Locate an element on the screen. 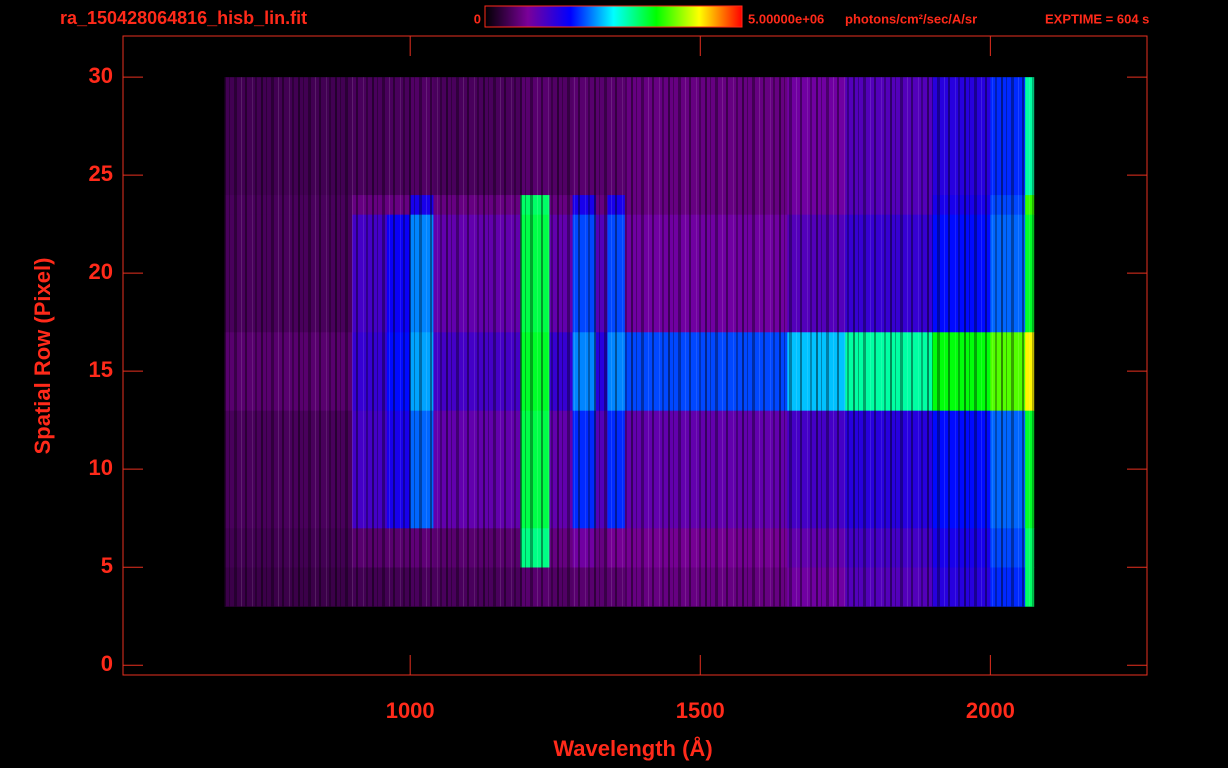 The width and height of the screenshot is (1228, 768). y-tick-label: 0 is located at coordinates (107, 663).